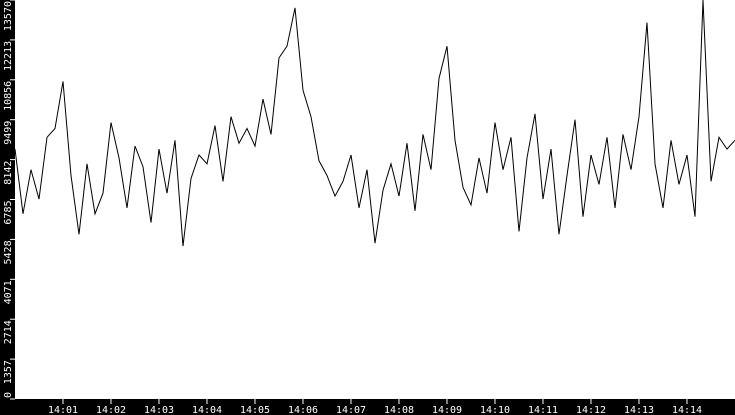  What do you see at coordinates (8, 16) in the screenshot?
I see `y-tick-label: 13570` at bounding box center [8, 16].